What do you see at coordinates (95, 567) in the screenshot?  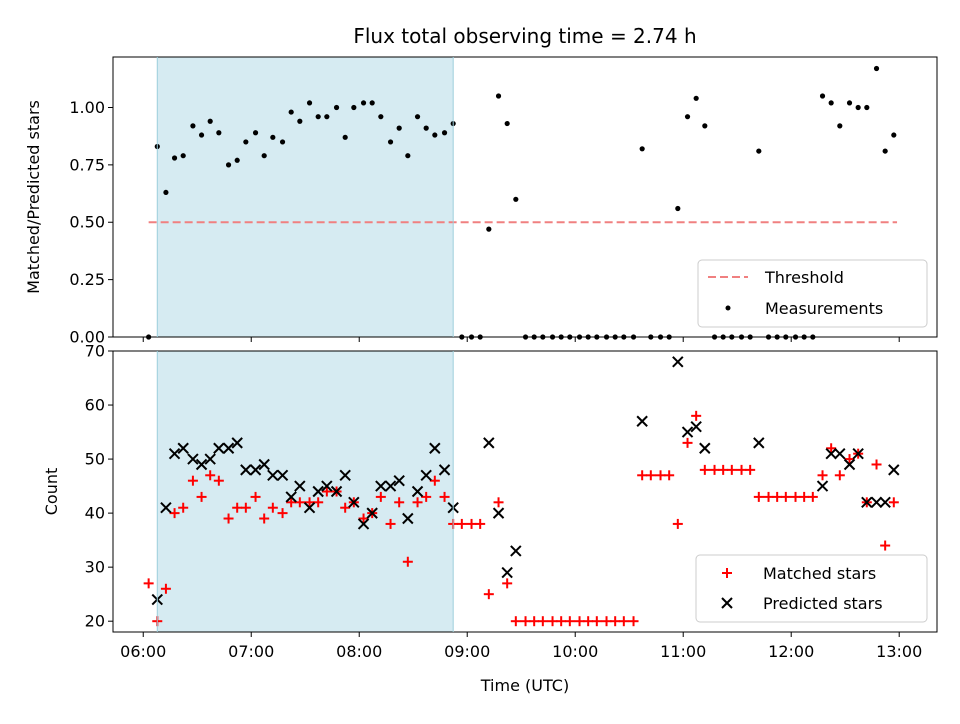 I see `bottom-y-tick-label: 30` at bounding box center [95, 567].